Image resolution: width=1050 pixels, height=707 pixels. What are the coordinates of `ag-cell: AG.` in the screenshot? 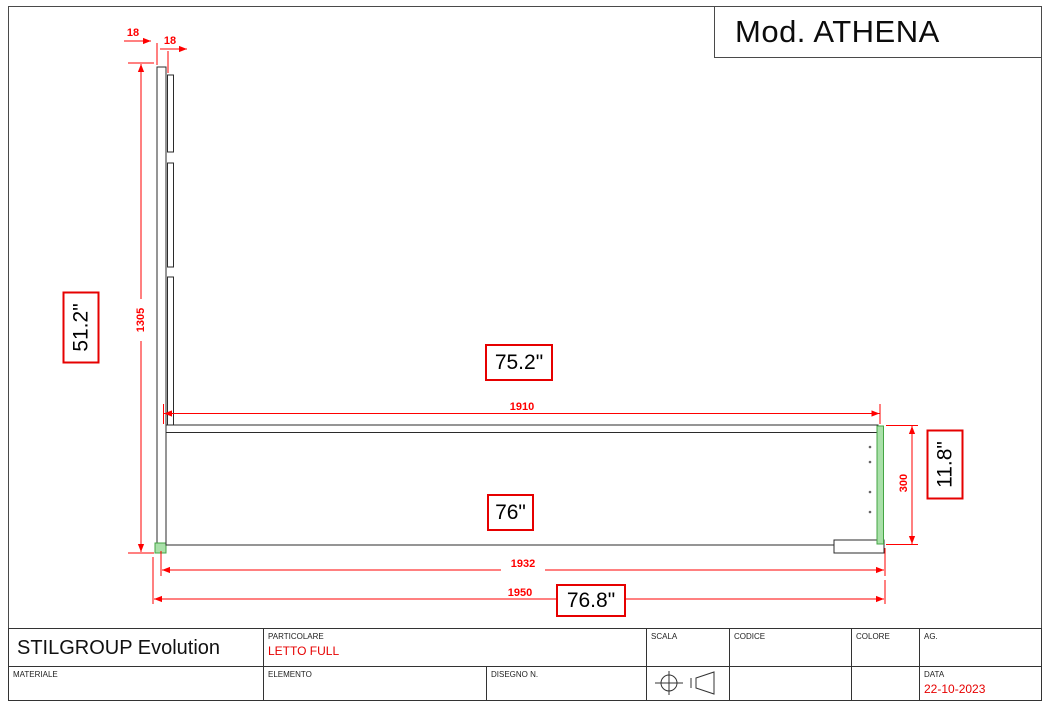 It's located at (980, 647).